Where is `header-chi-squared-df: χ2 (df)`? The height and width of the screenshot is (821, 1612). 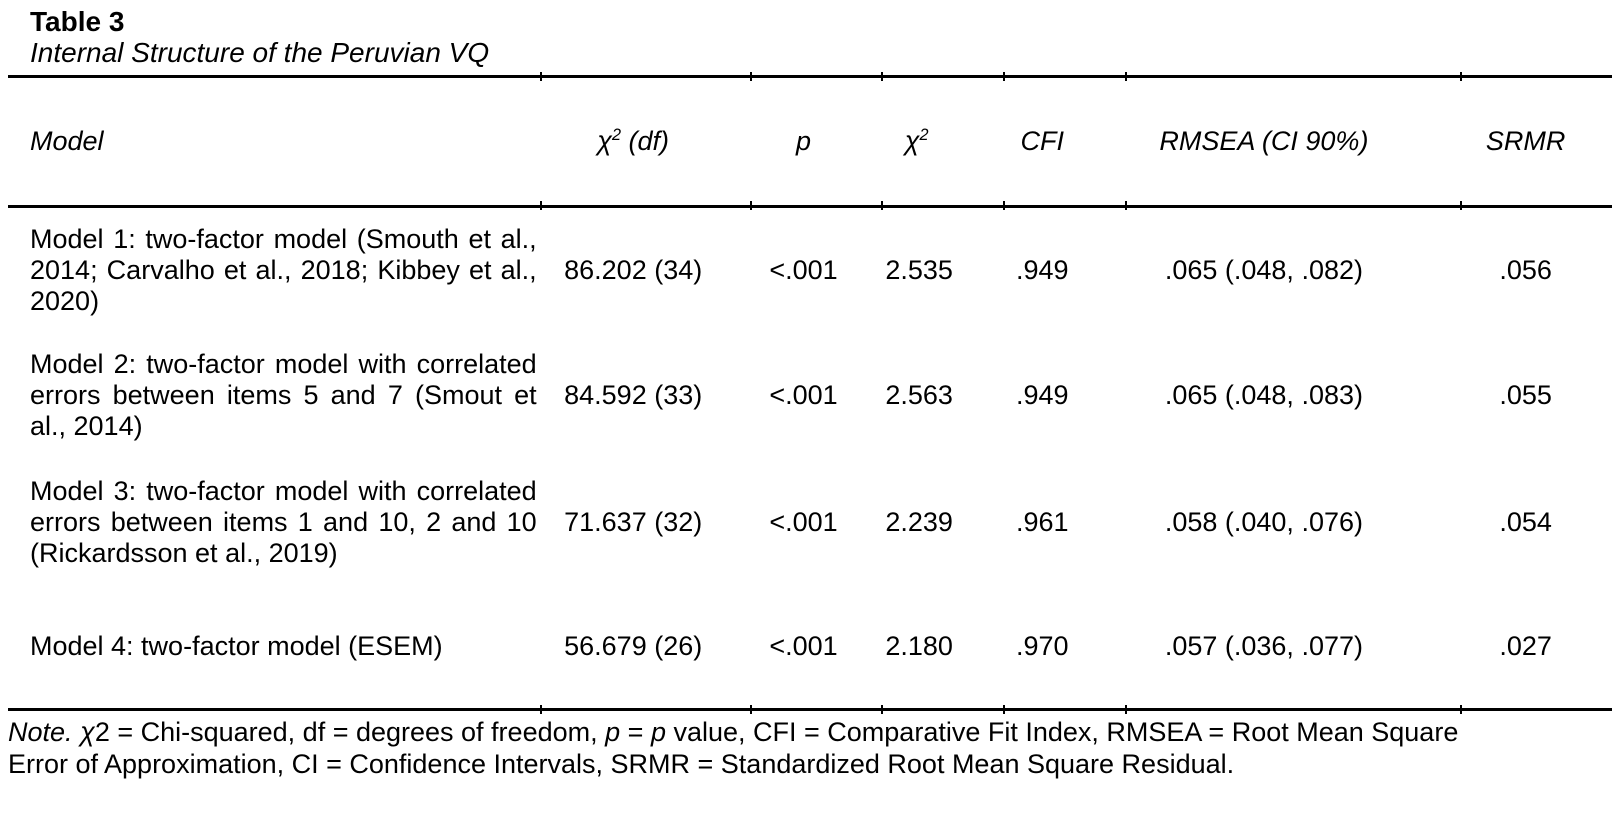 header-chi-squared-df: χ2 (df) is located at coordinates (648, 142).